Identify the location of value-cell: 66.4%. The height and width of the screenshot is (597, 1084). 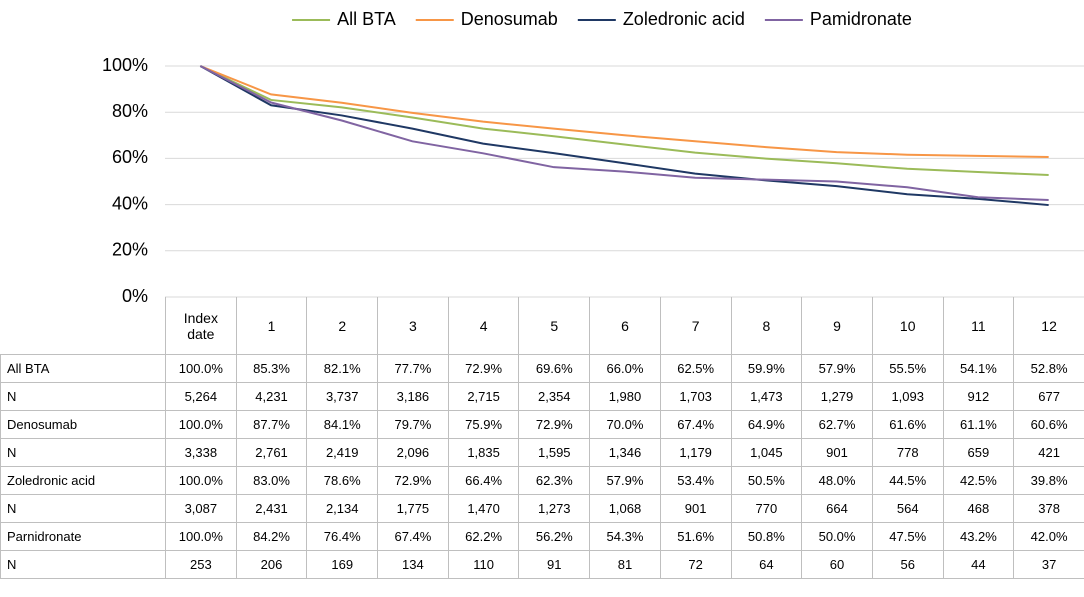
(483, 480).